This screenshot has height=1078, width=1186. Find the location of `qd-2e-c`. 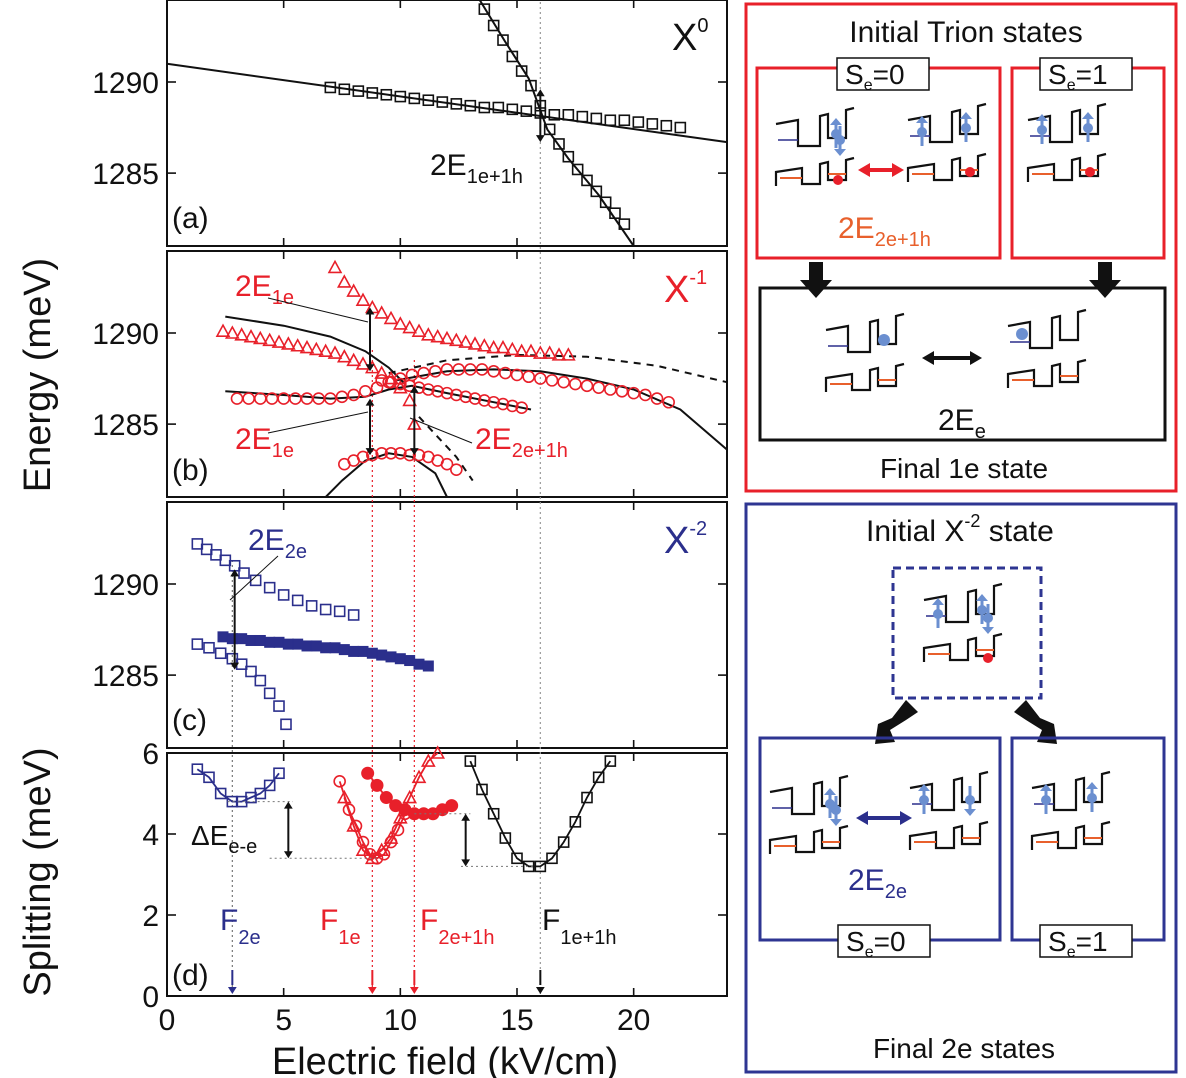

qd-2e-c is located at coordinates (1070, 810).